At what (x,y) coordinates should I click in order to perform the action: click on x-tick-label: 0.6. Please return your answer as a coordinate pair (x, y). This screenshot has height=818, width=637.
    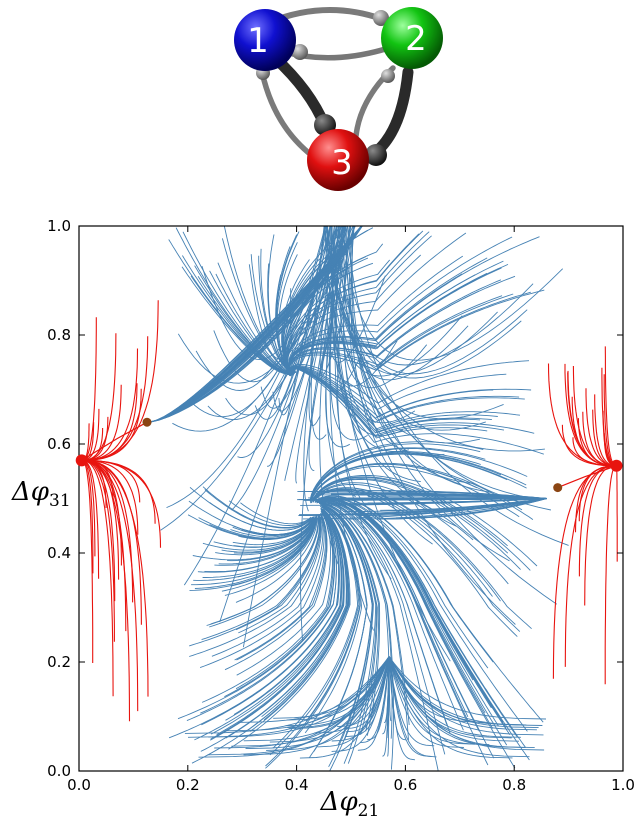
    Looking at the image, I should click on (405, 785).